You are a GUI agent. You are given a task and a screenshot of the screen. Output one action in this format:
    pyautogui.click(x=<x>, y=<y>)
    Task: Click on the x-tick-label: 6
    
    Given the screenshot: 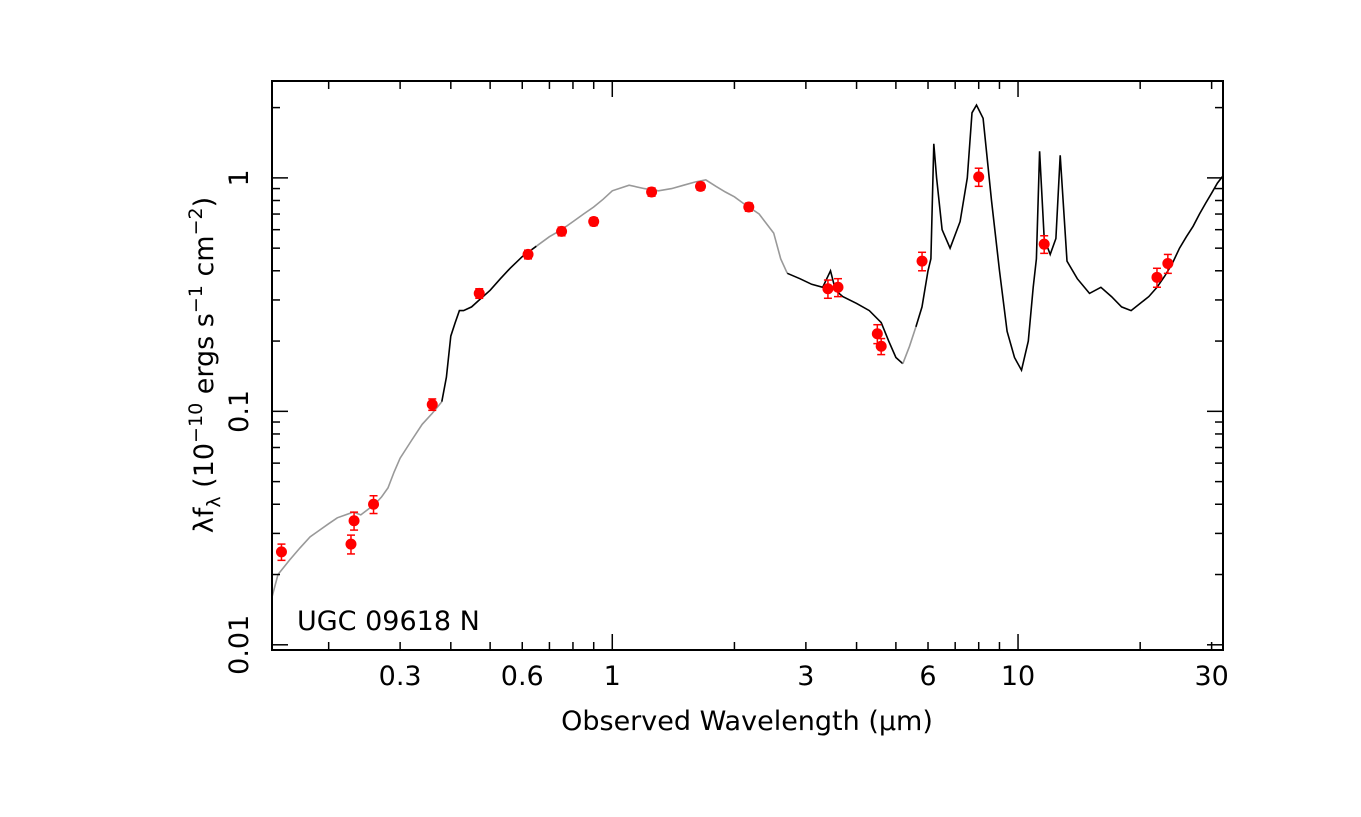 What is the action you would take?
    pyautogui.click(x=927, y=676)
    